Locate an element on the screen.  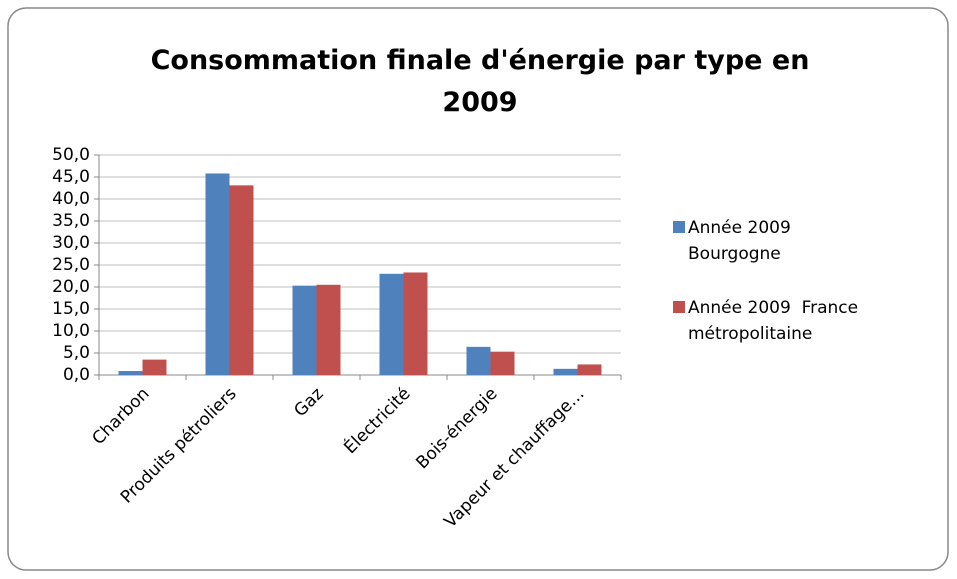
y-tick-label: 20,0 is located at coordinates (71, 287).